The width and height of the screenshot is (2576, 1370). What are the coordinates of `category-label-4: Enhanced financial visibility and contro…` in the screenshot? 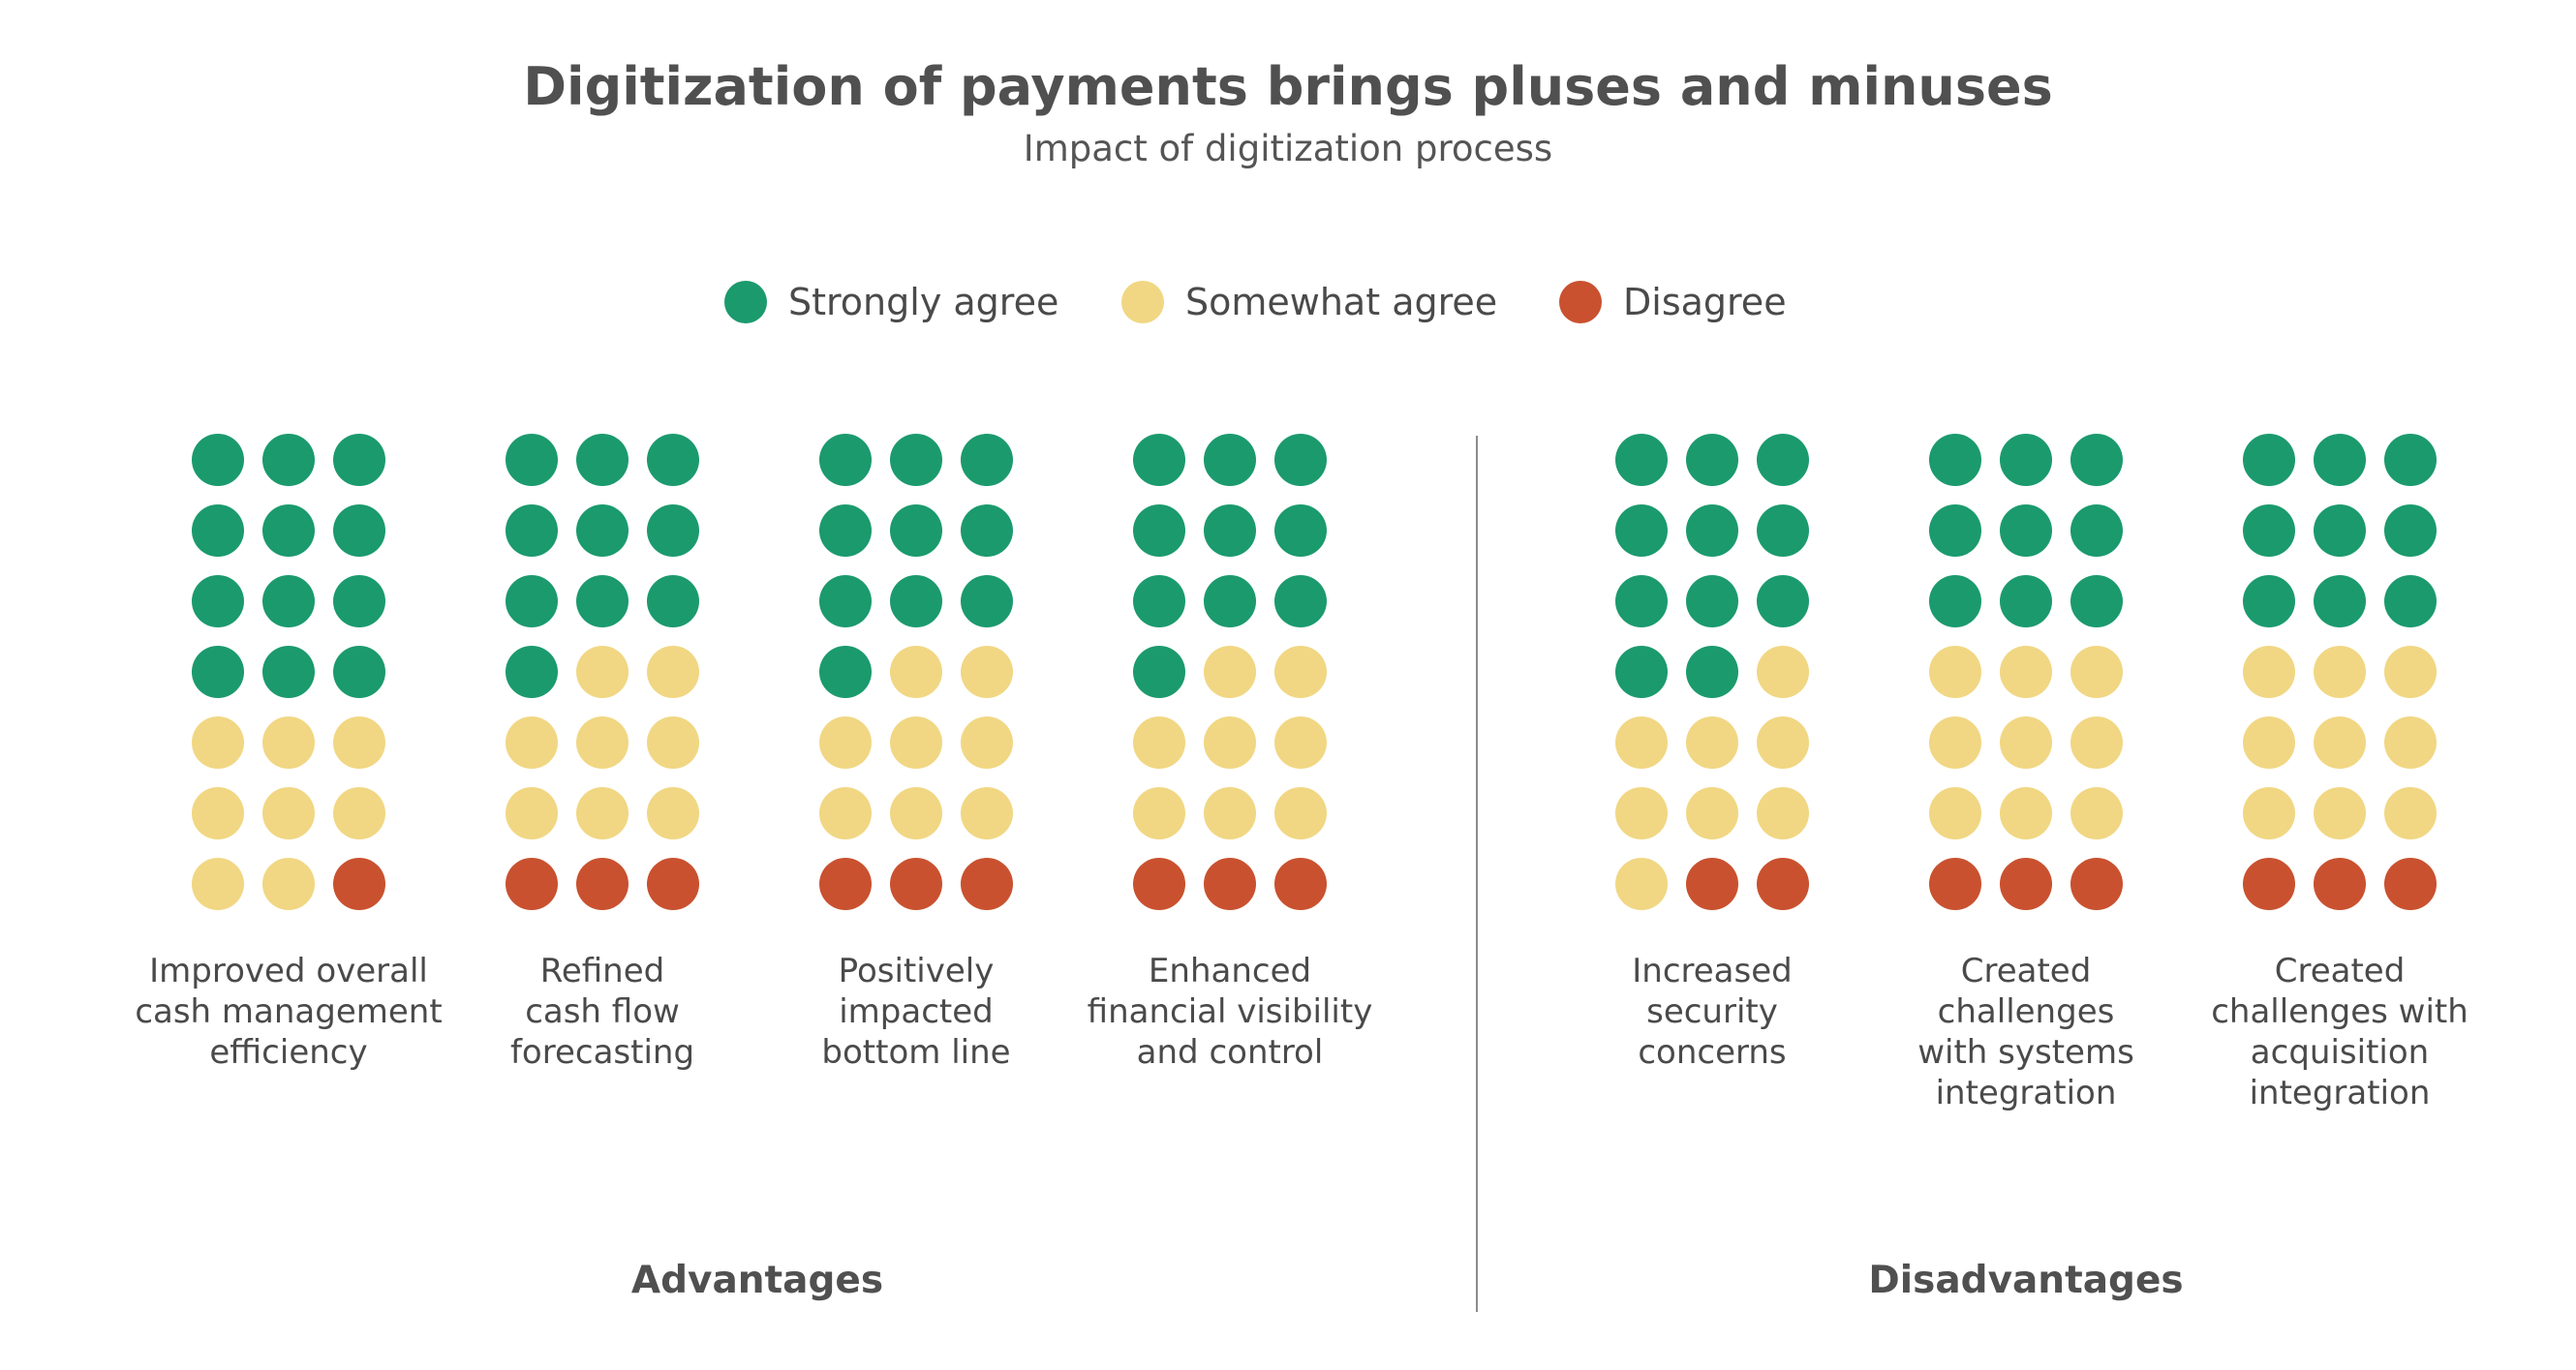 It's located at (1230, 1012).